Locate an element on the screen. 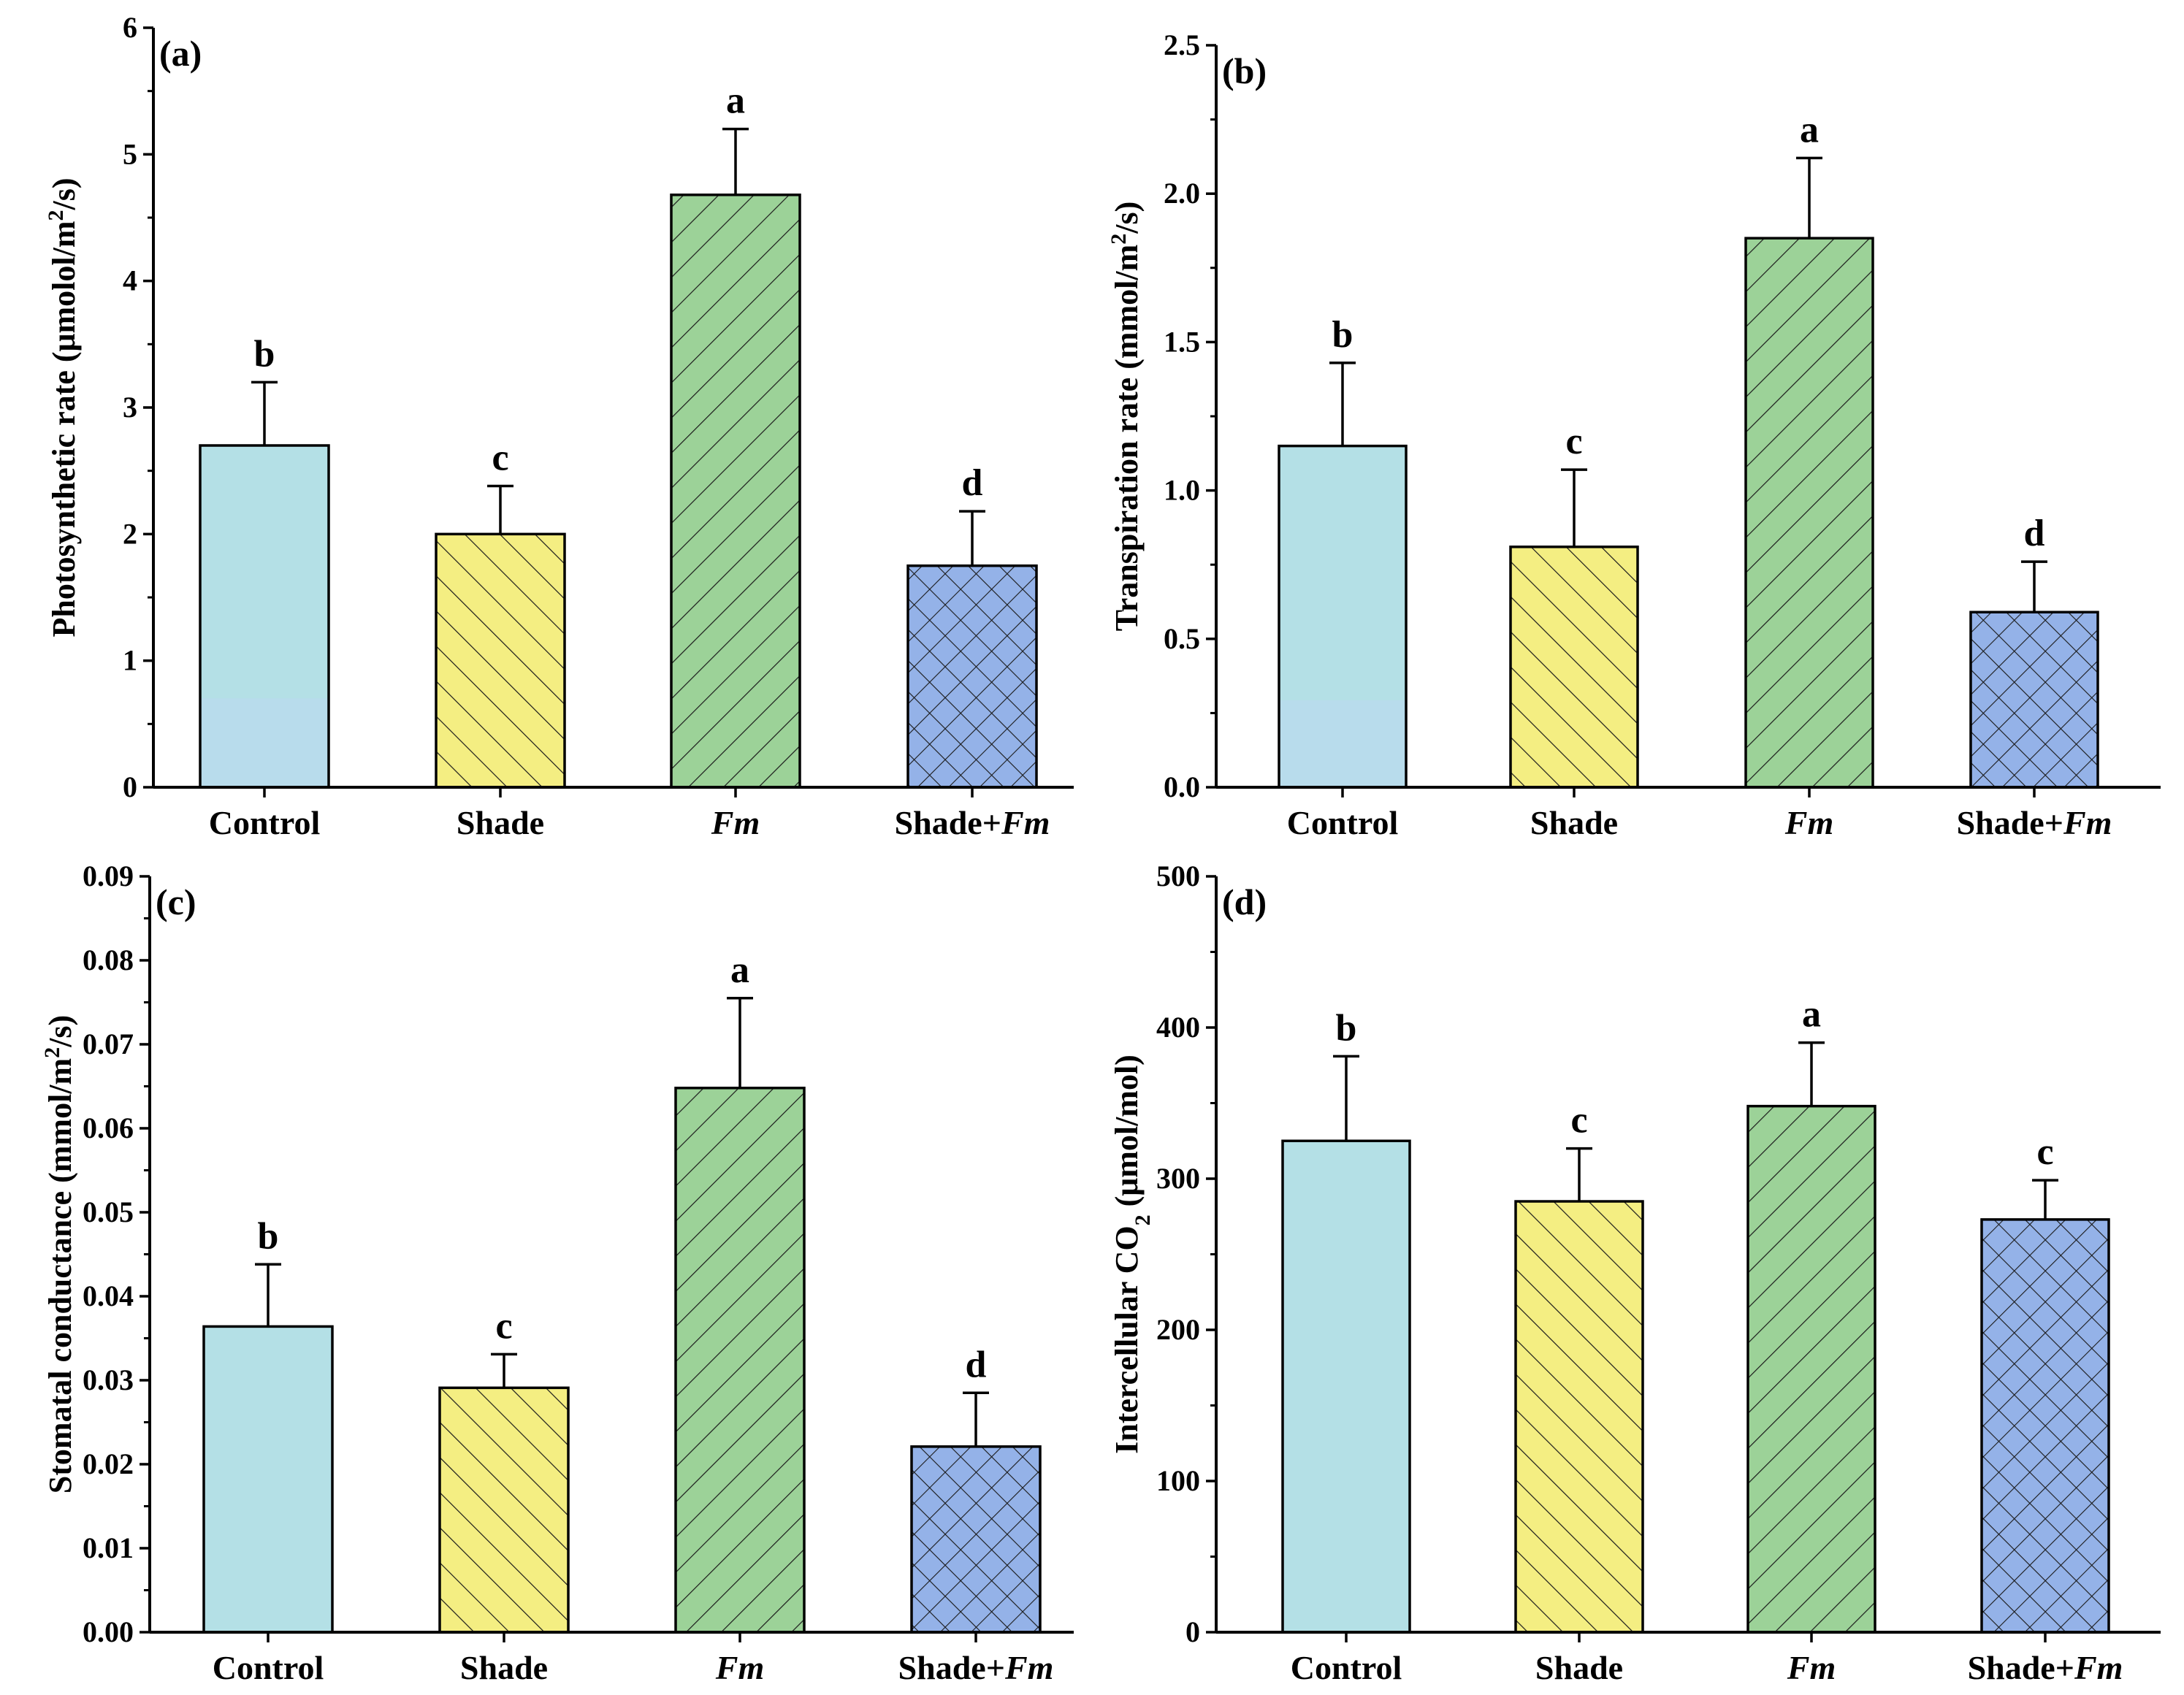 The width and height of the screenshot is (2184, 1695). y-tick-label: 0.04 is located at coordinates (108, 1295).